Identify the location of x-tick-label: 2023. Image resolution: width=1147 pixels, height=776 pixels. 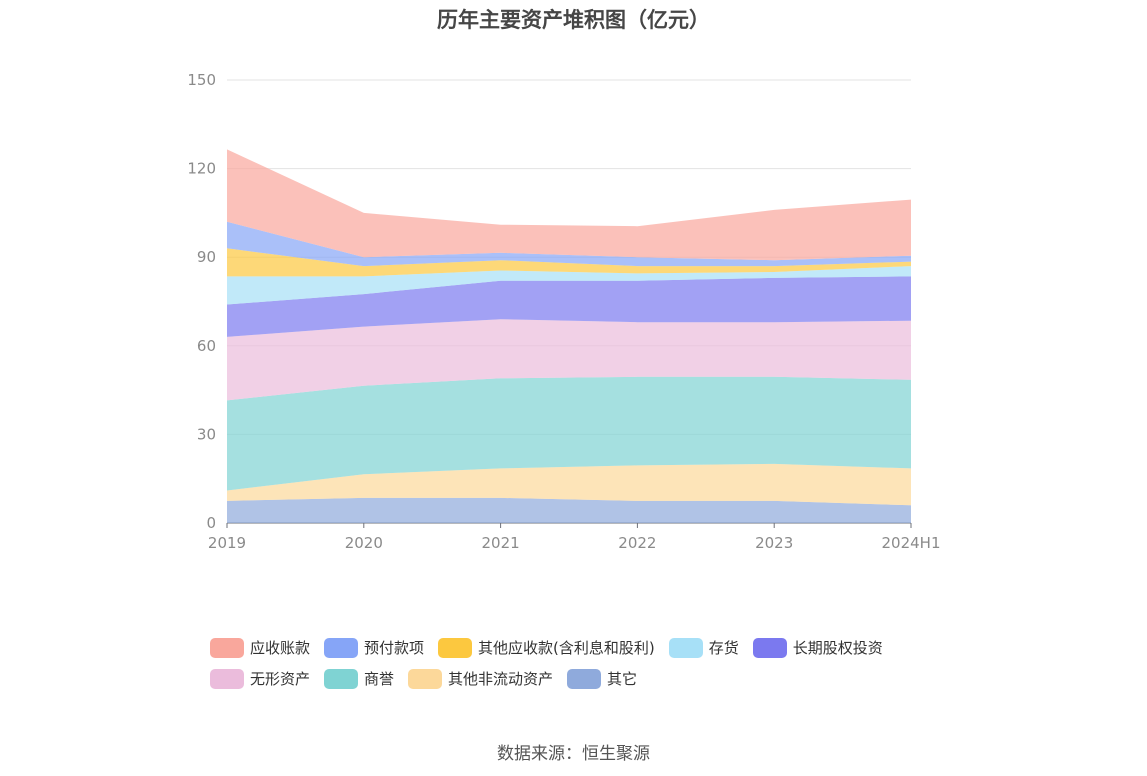
(774, 543).